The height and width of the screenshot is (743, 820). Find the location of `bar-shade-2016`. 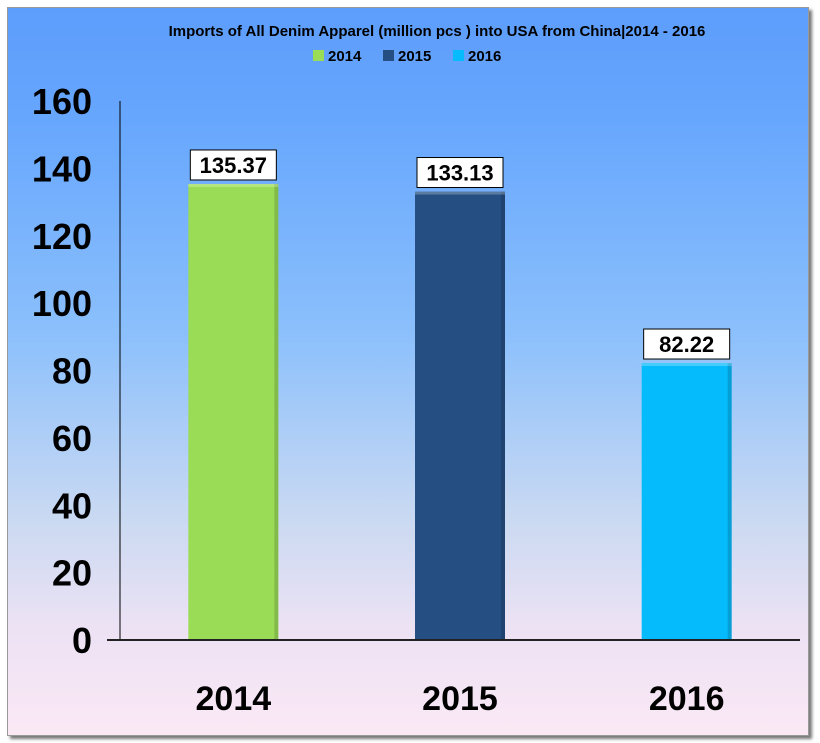

bar-shade-2016 is located at coordinates (729, 501).